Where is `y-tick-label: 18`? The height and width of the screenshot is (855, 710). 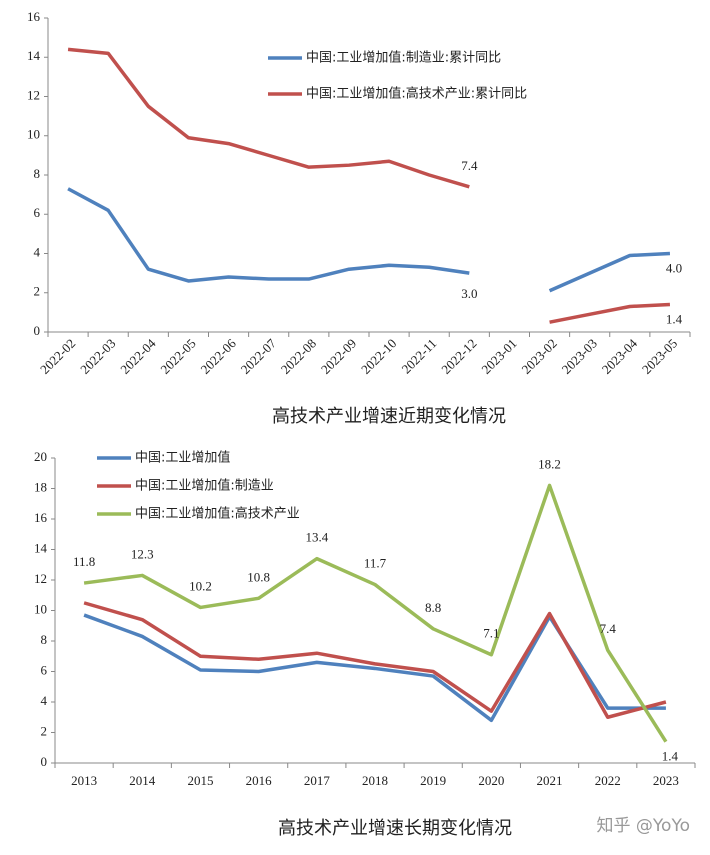 y-tick-label: 18 is located at coordinates (40, 486).